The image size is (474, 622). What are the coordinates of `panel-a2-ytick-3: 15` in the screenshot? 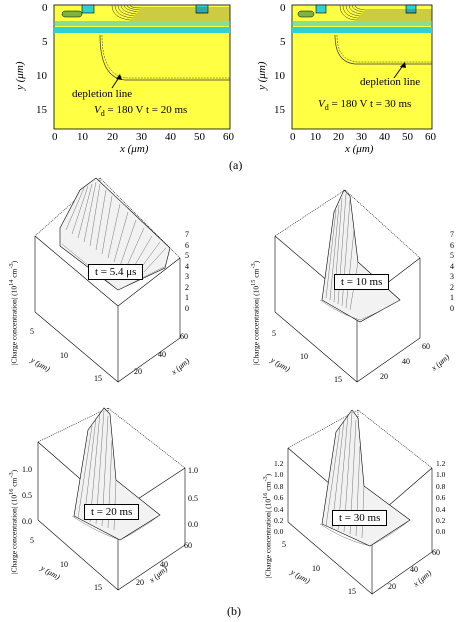 It's located at (279, 110).